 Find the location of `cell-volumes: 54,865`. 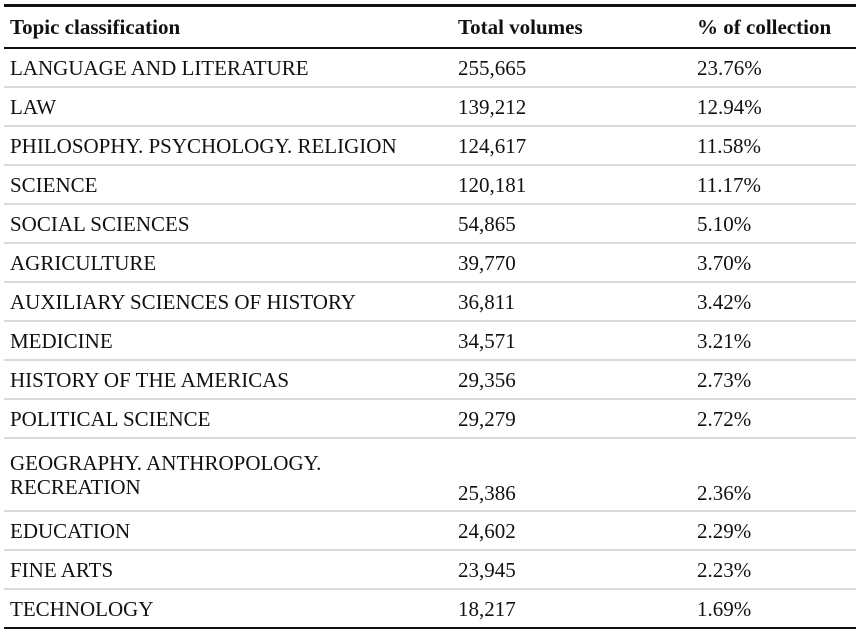

cell-volumes: 54,865 is located at coordinates (487, 223).